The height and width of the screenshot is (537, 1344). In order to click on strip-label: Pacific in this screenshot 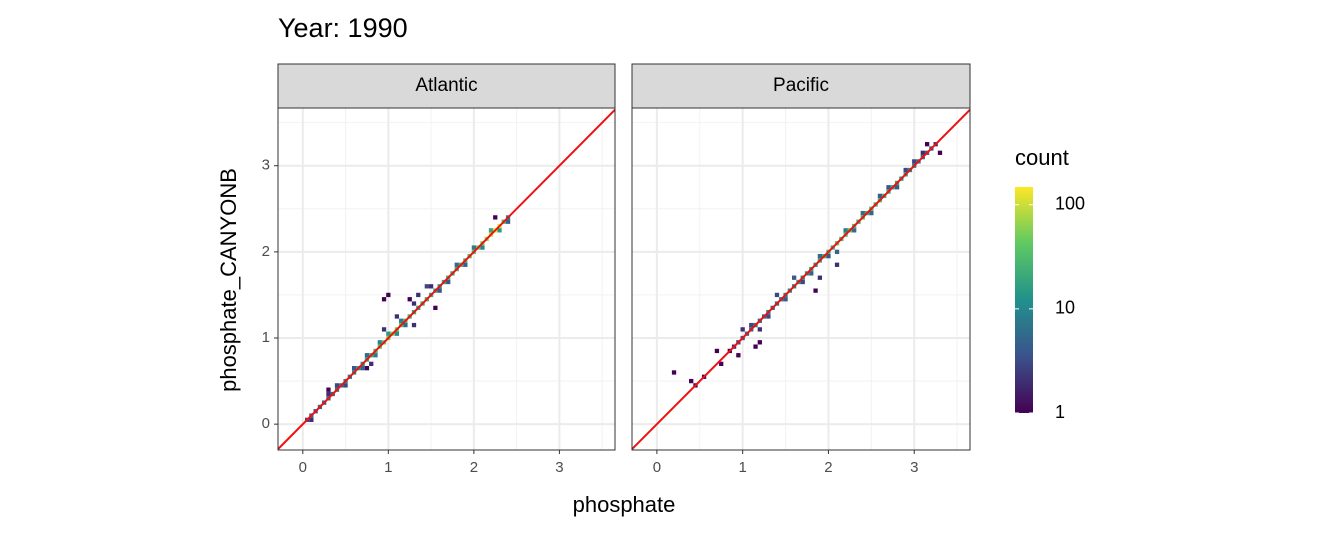, I will do `click(801, 85)`.